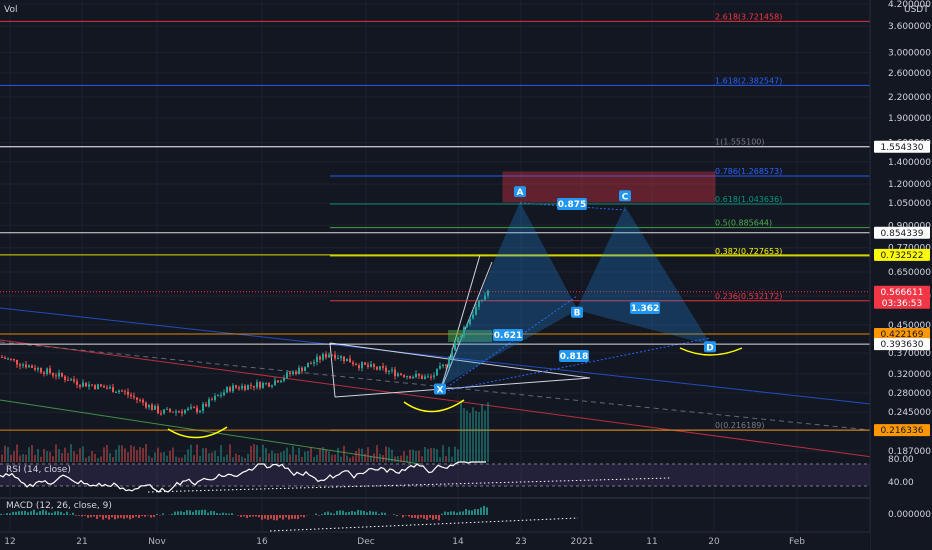  I want to click on time-label: Nov, so click(157, 542).